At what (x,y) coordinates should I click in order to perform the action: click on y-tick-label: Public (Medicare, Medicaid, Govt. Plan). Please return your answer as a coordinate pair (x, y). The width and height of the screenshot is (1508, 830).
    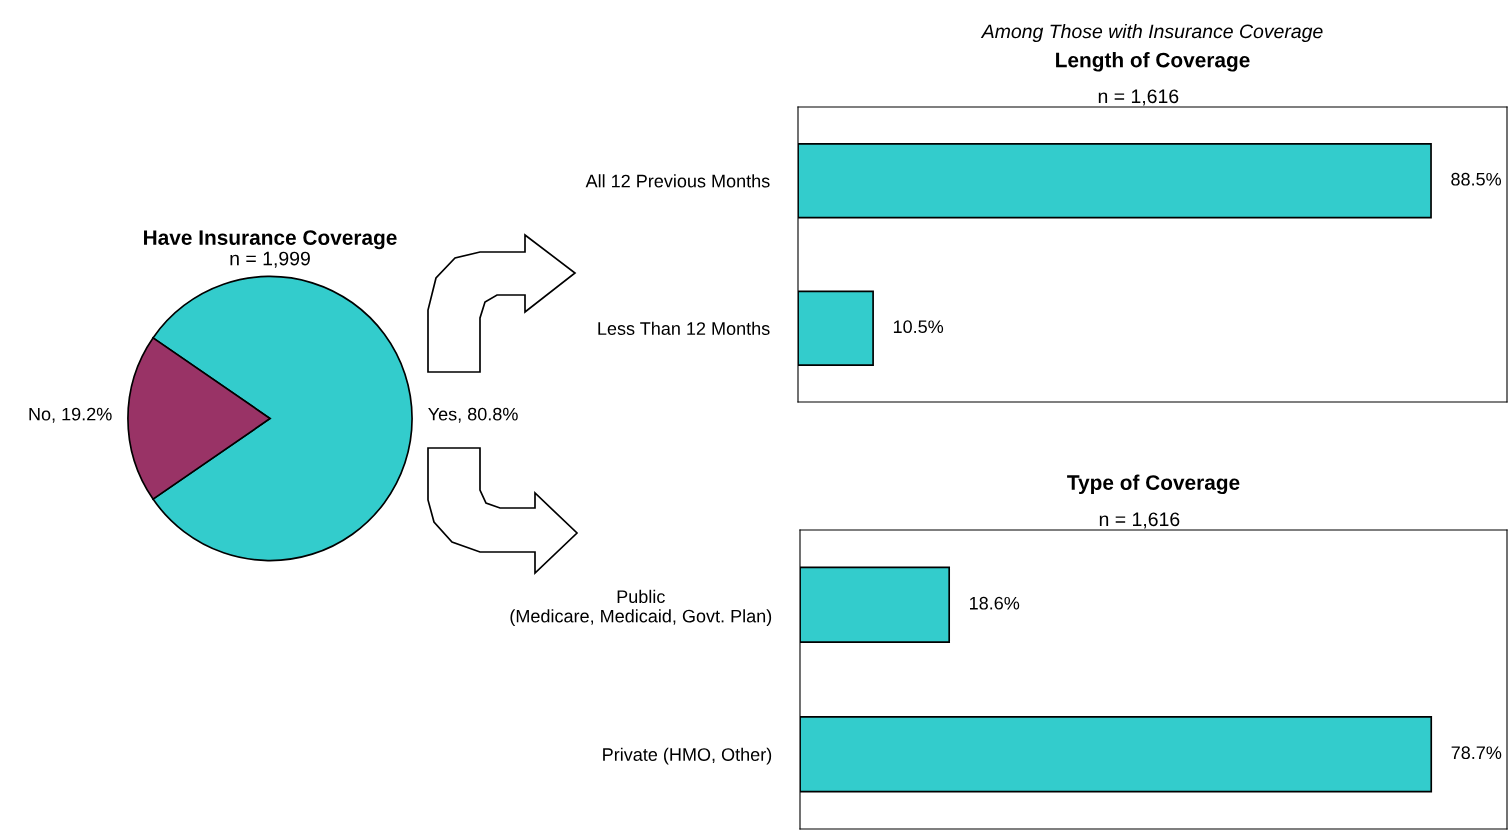
    Looking at the image, I should click on (641, 608).